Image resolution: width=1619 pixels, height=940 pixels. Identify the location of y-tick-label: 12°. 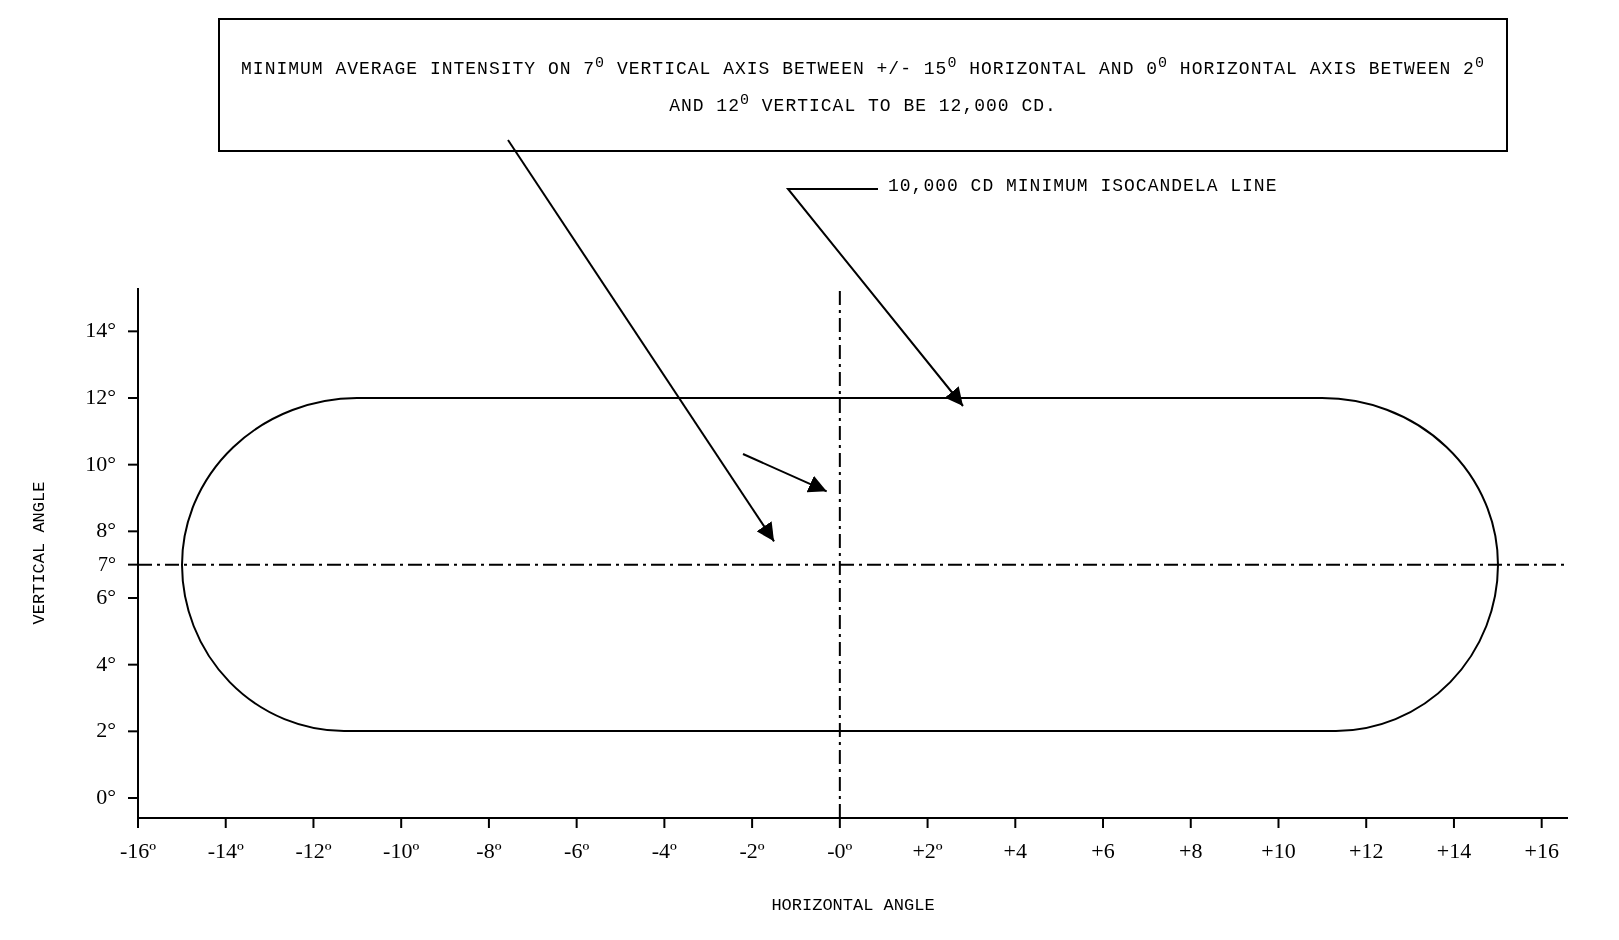
(100, 396).